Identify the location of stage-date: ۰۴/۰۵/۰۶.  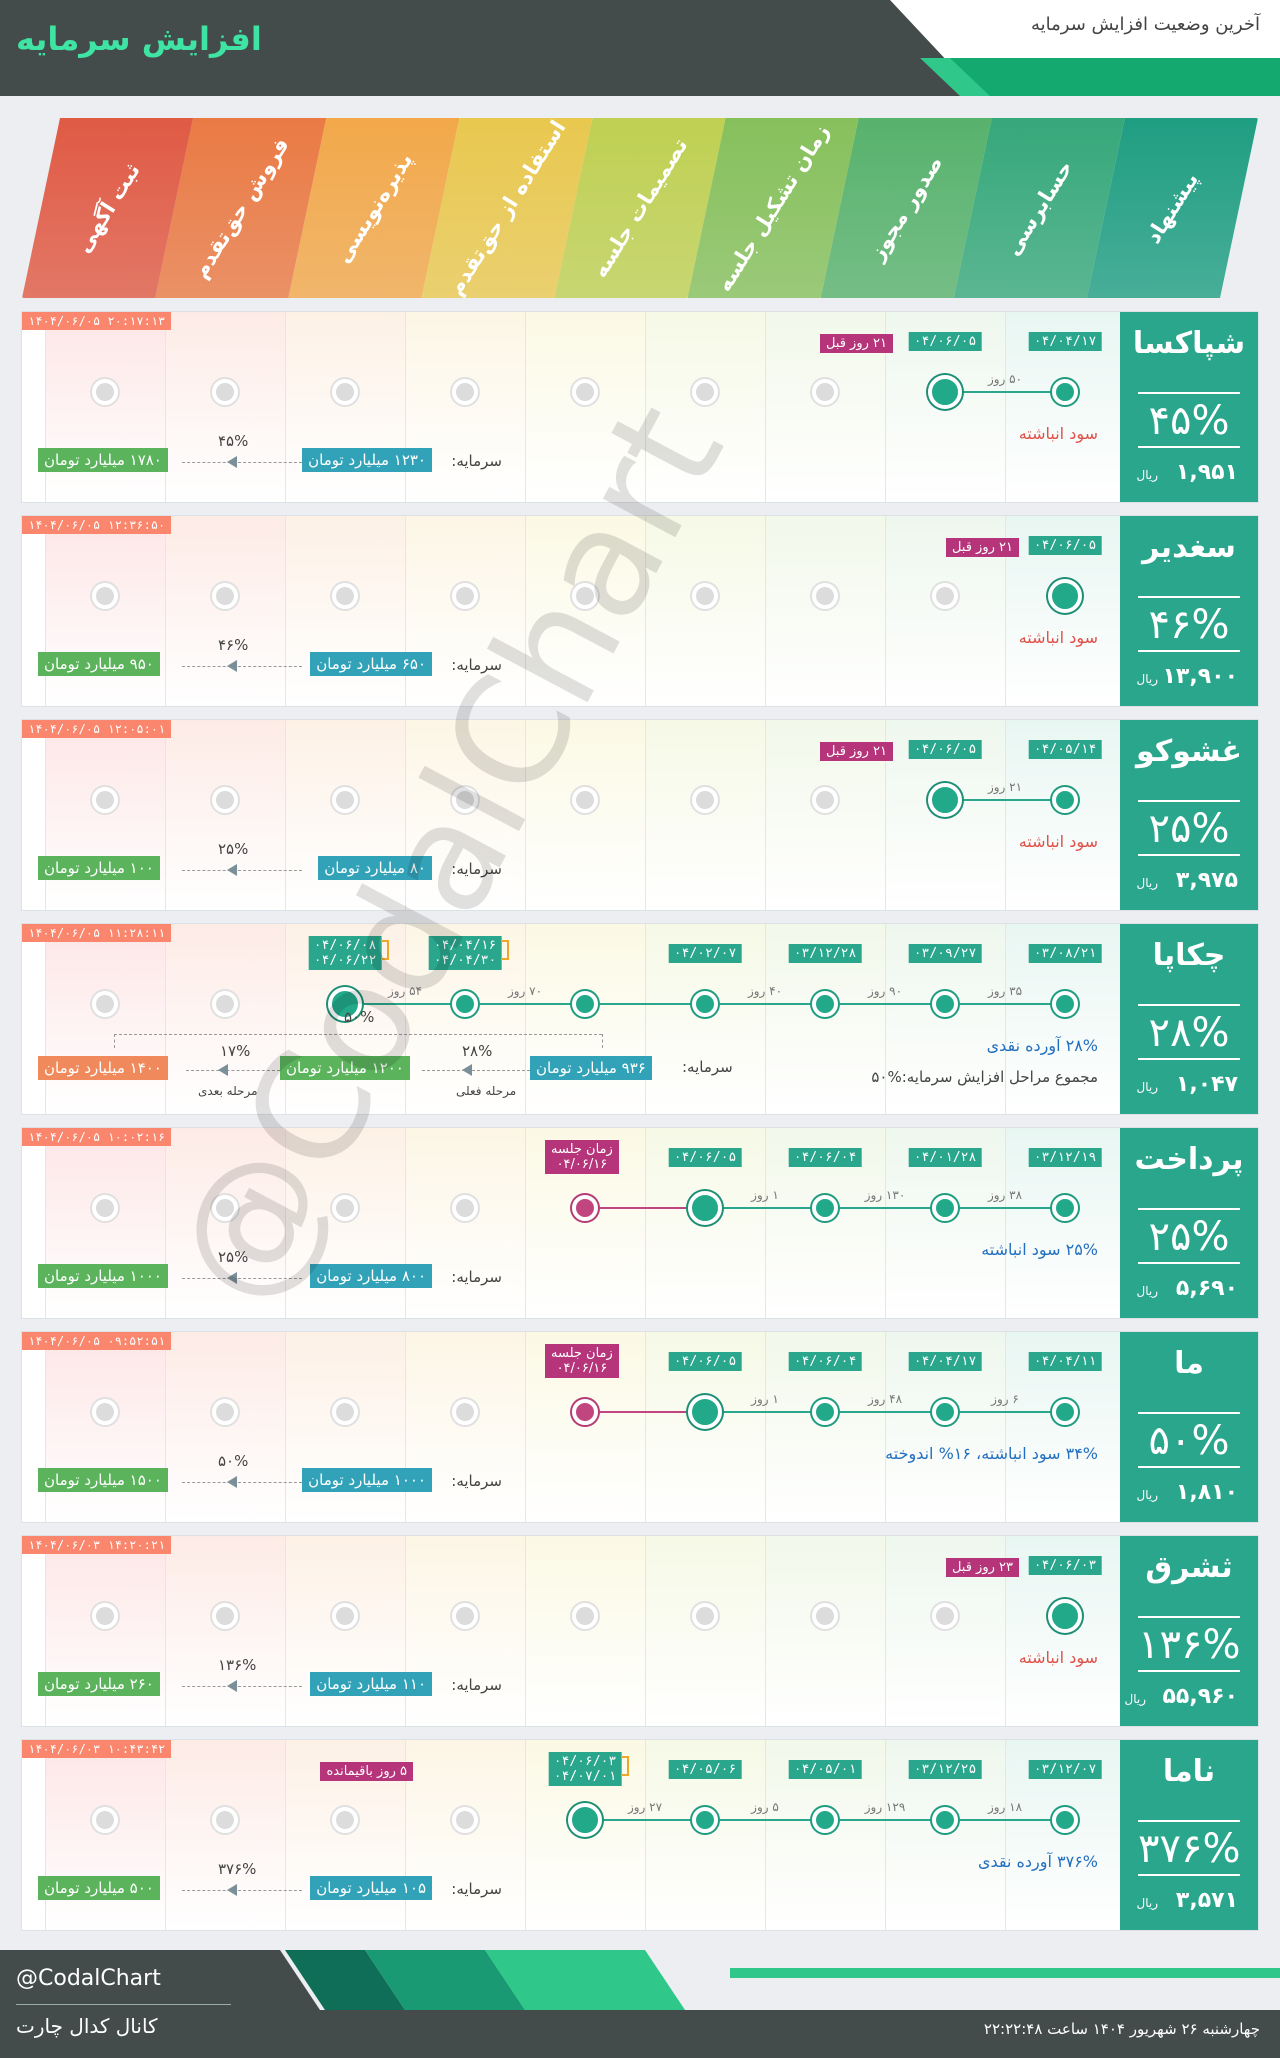
(705, 1769).